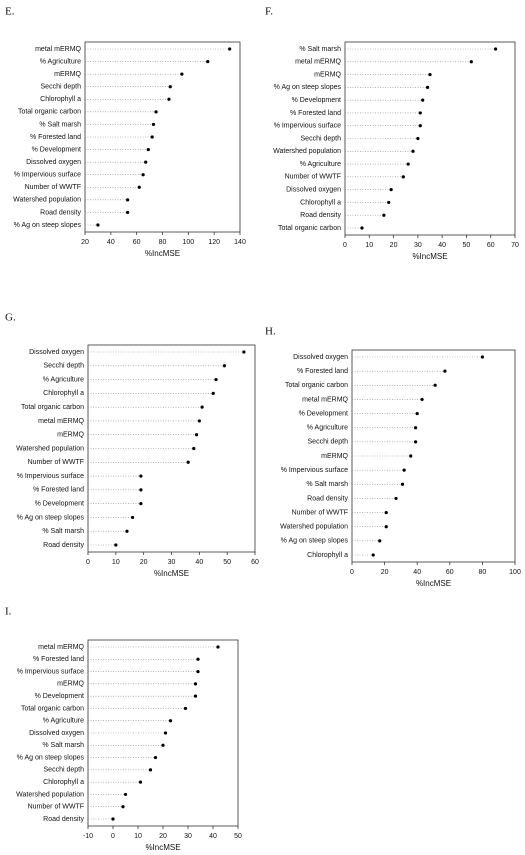 Image resolution: width=525 pixels, height=855 pixels. I want to click on x-tick-label: 80, so click(483, 572).